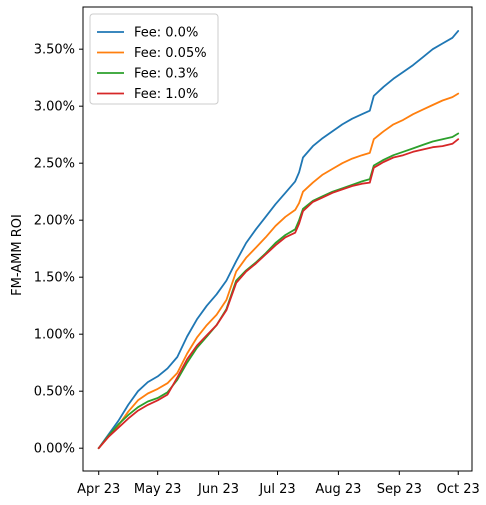 Image resolution: width=486 pixels, height=505 pixels. What do you see at coordinates (399, 489) in the screenshot?
I see `x-tick-label-5: Sep 23` at bounding box center [399, 489].